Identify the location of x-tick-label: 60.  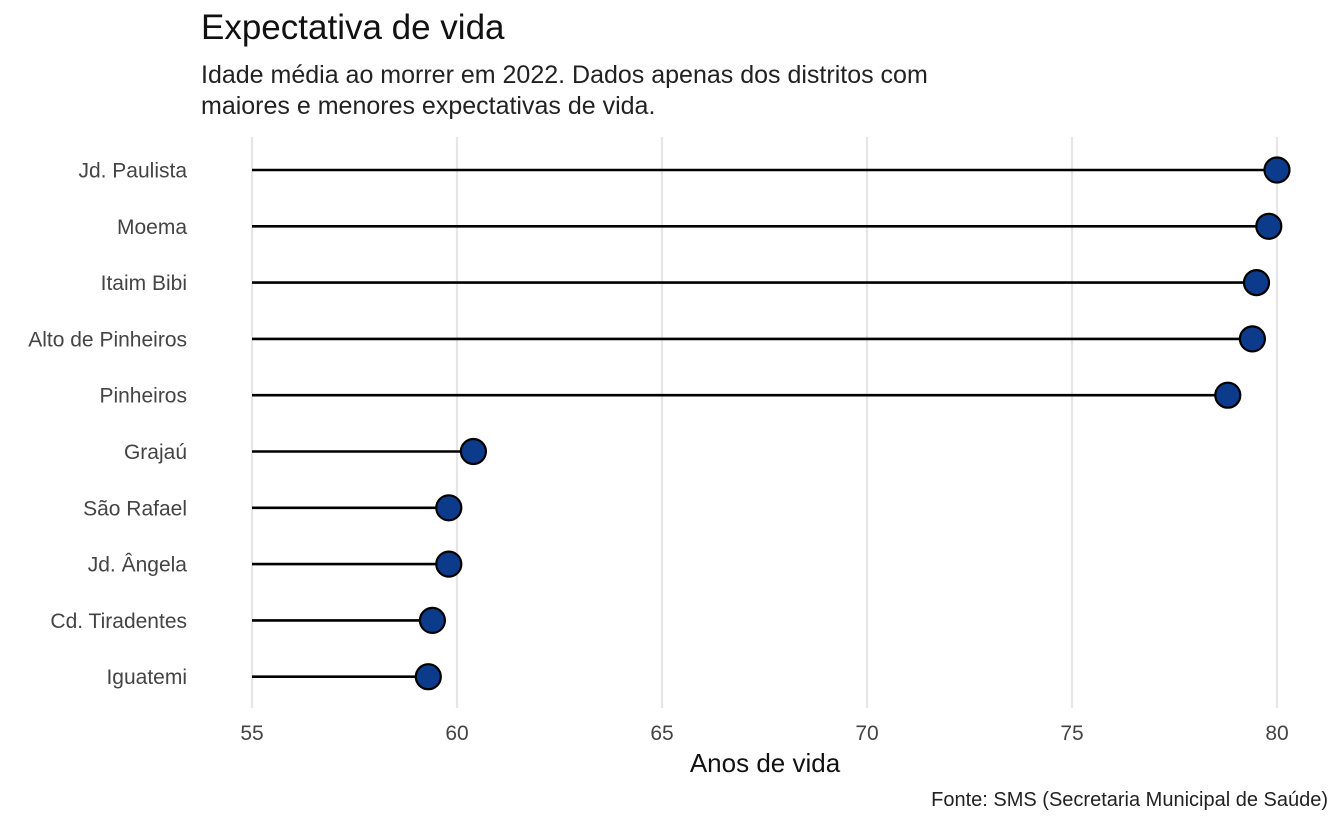
(456, 733).